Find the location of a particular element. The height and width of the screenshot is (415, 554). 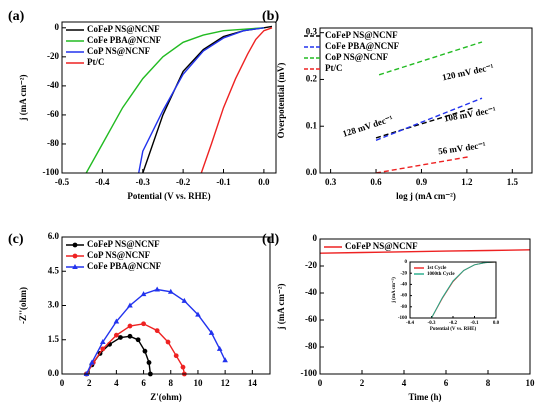

panel-label: (d) is located at coordinates (270, 239).